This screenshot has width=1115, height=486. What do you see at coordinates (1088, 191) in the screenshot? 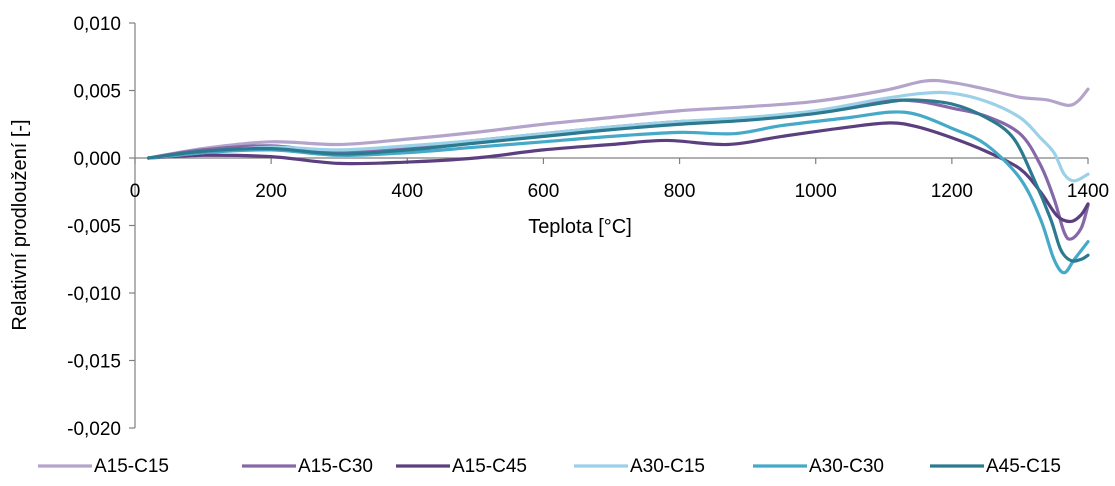
I see `x-tick-label: 1400` at bounding box center [1088, 191].